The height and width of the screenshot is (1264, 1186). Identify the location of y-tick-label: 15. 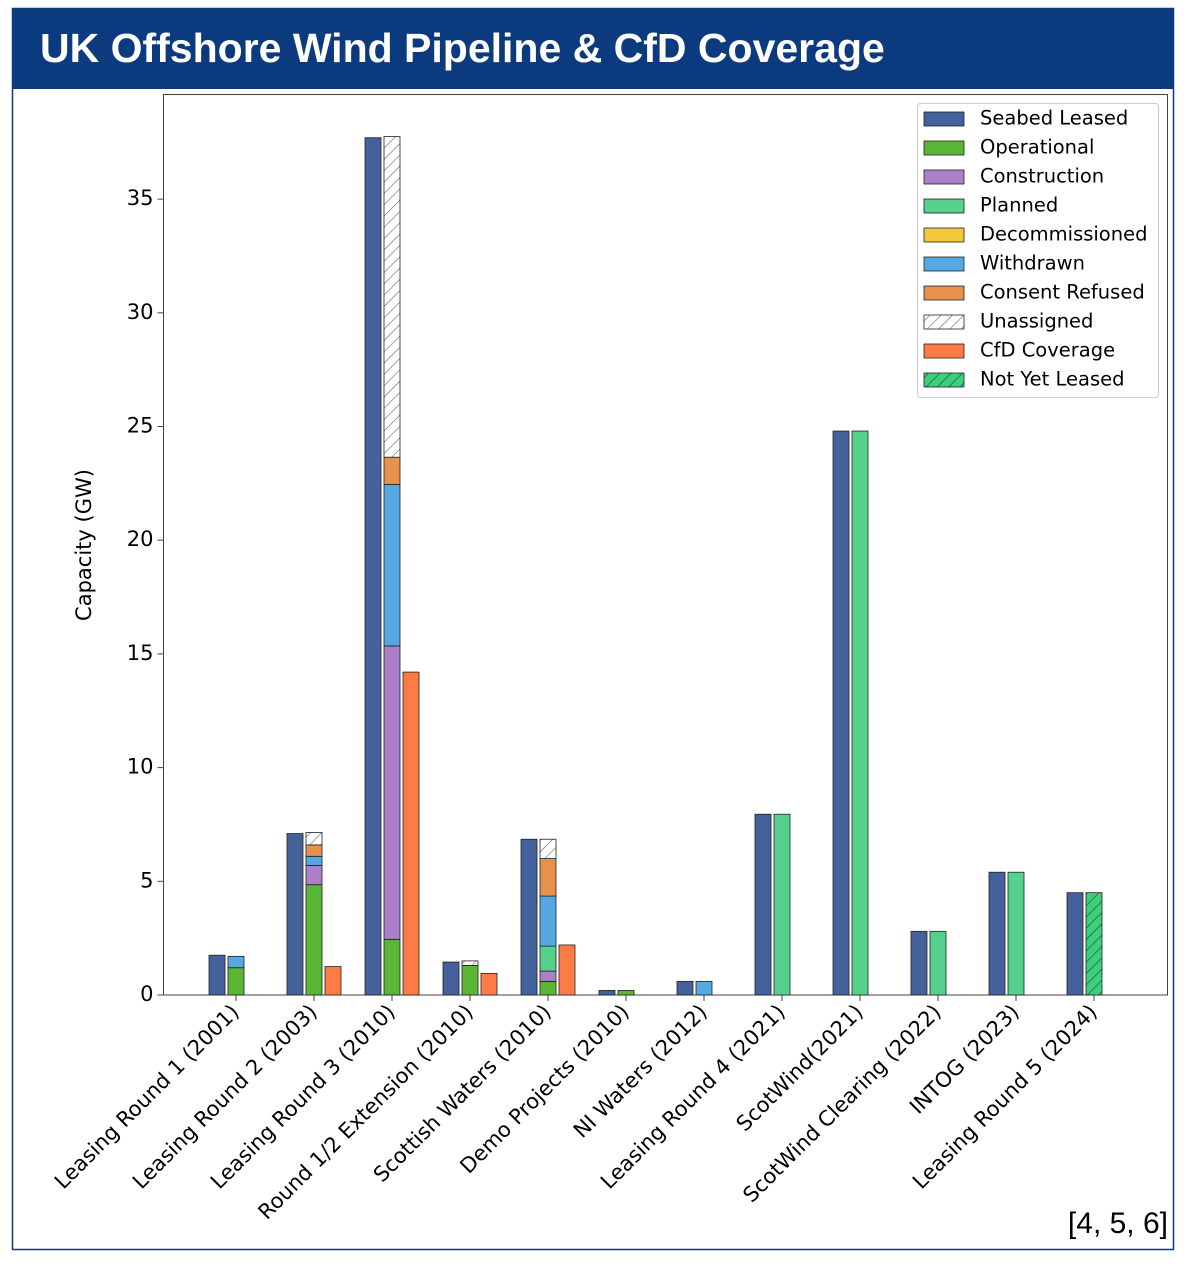
(140, 653).